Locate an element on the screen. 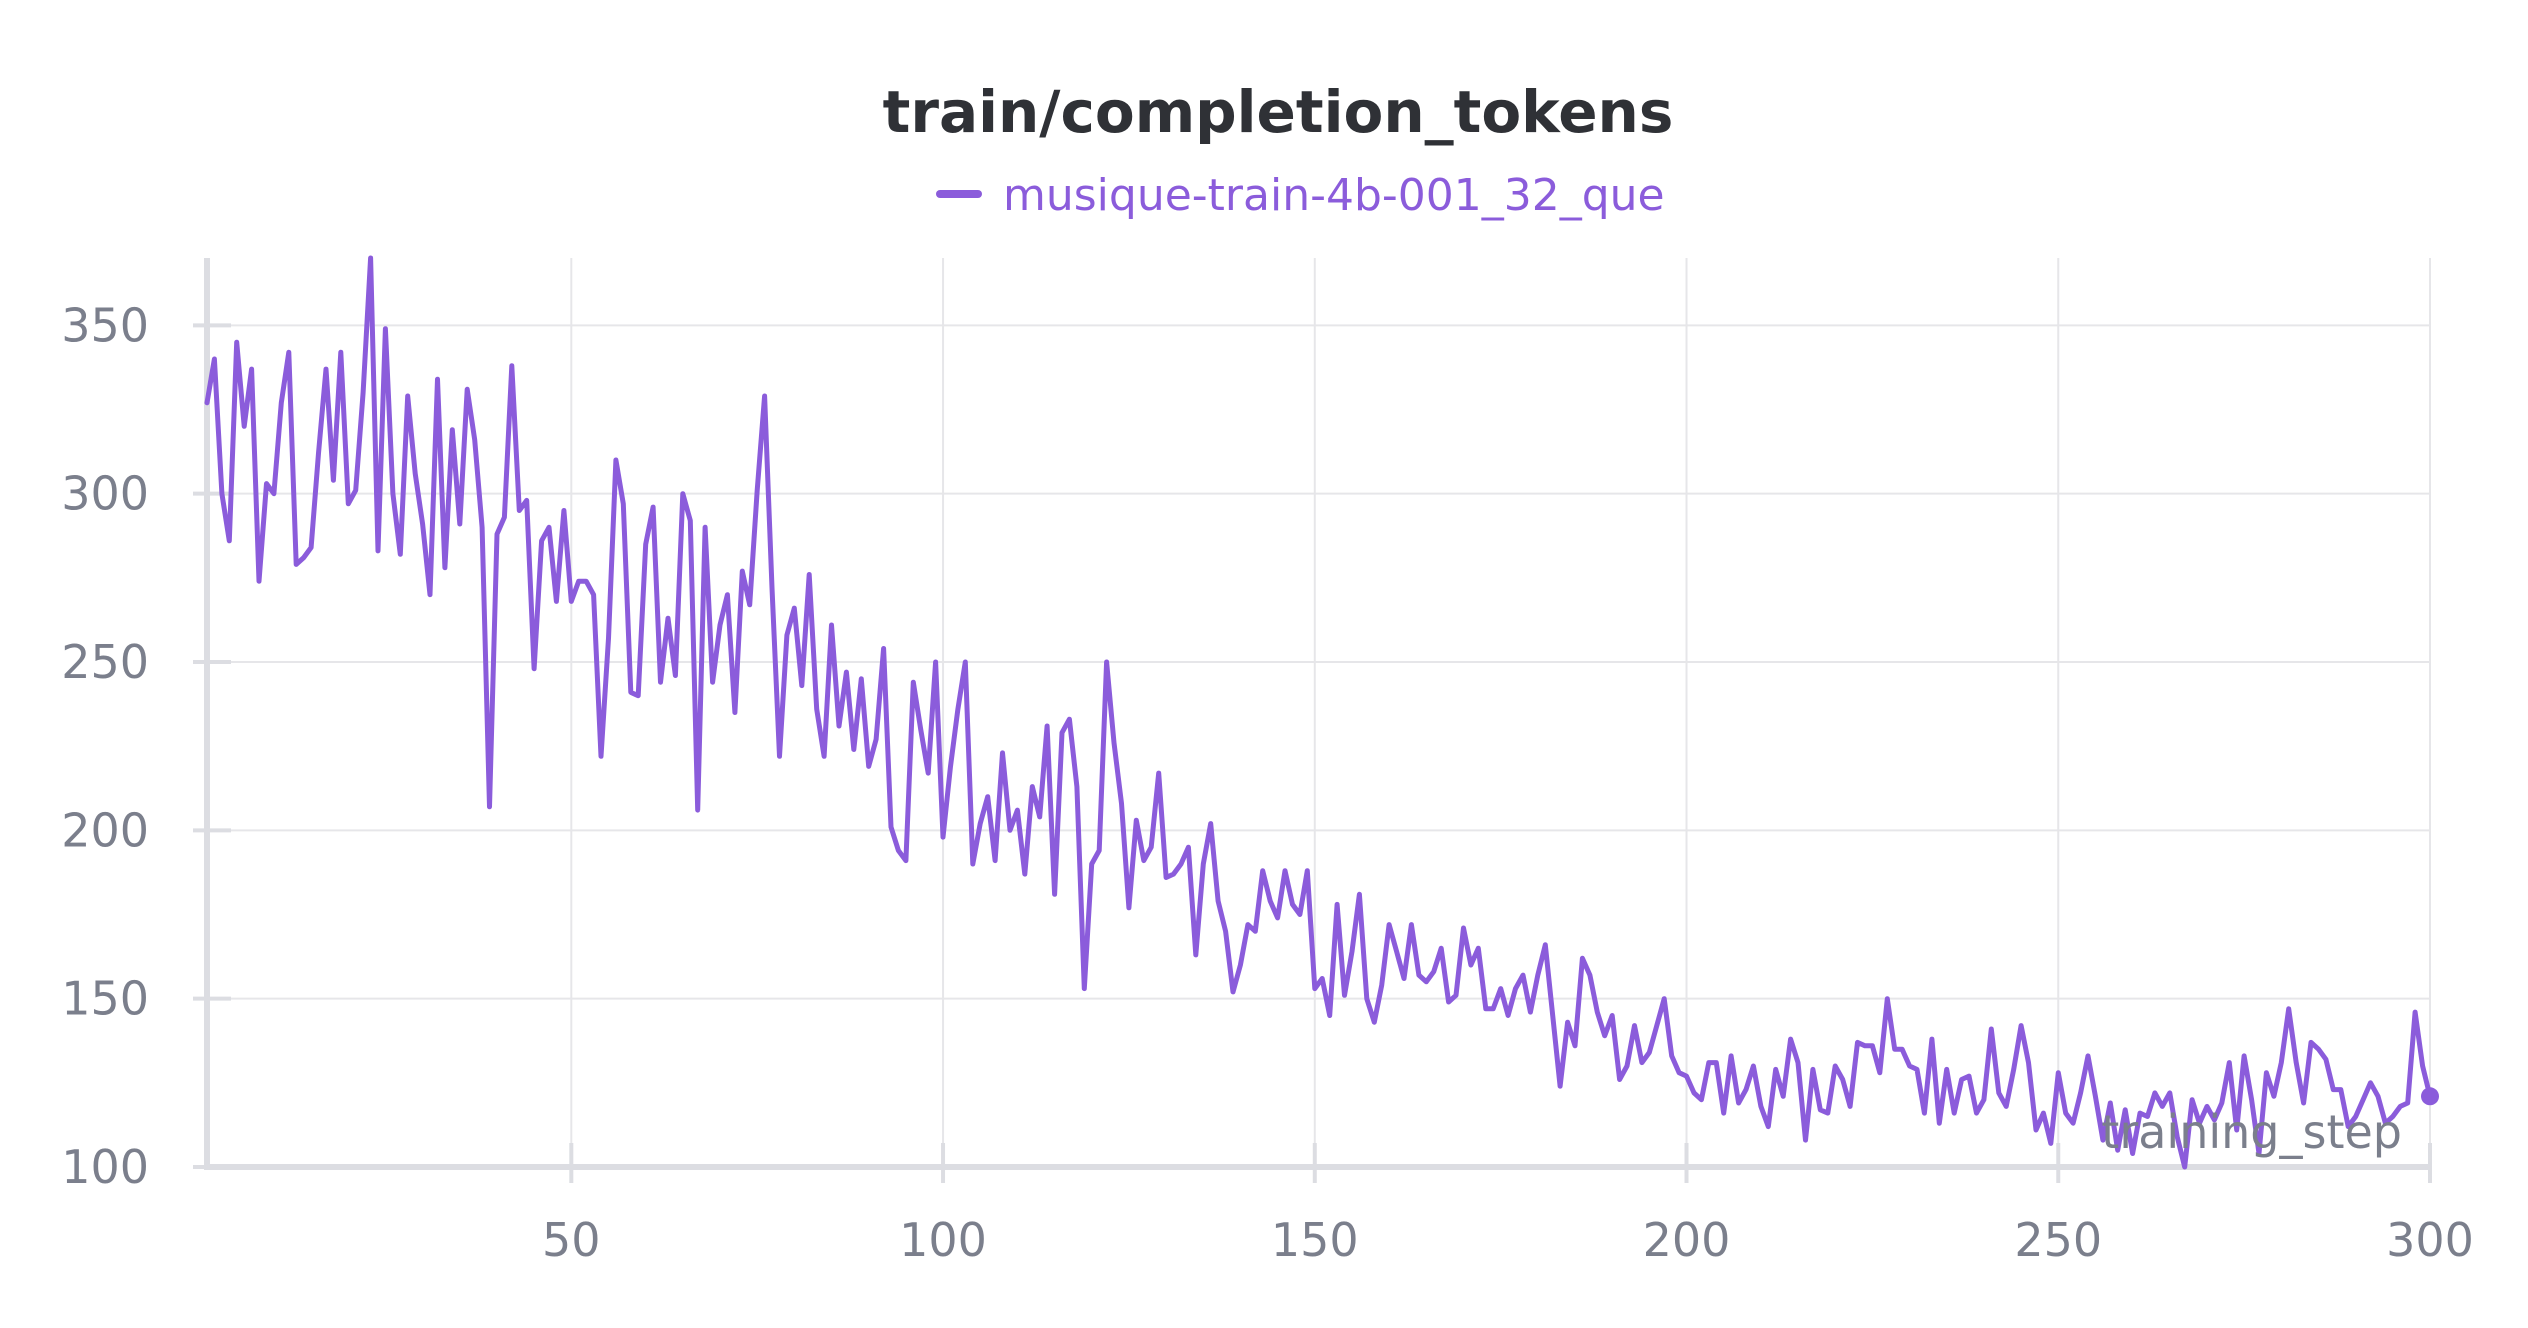 The width and height of the screenshot is (2528, 1328). legend-label: musique-train-4b-001_32_que is located at coordinates (1334, 195).